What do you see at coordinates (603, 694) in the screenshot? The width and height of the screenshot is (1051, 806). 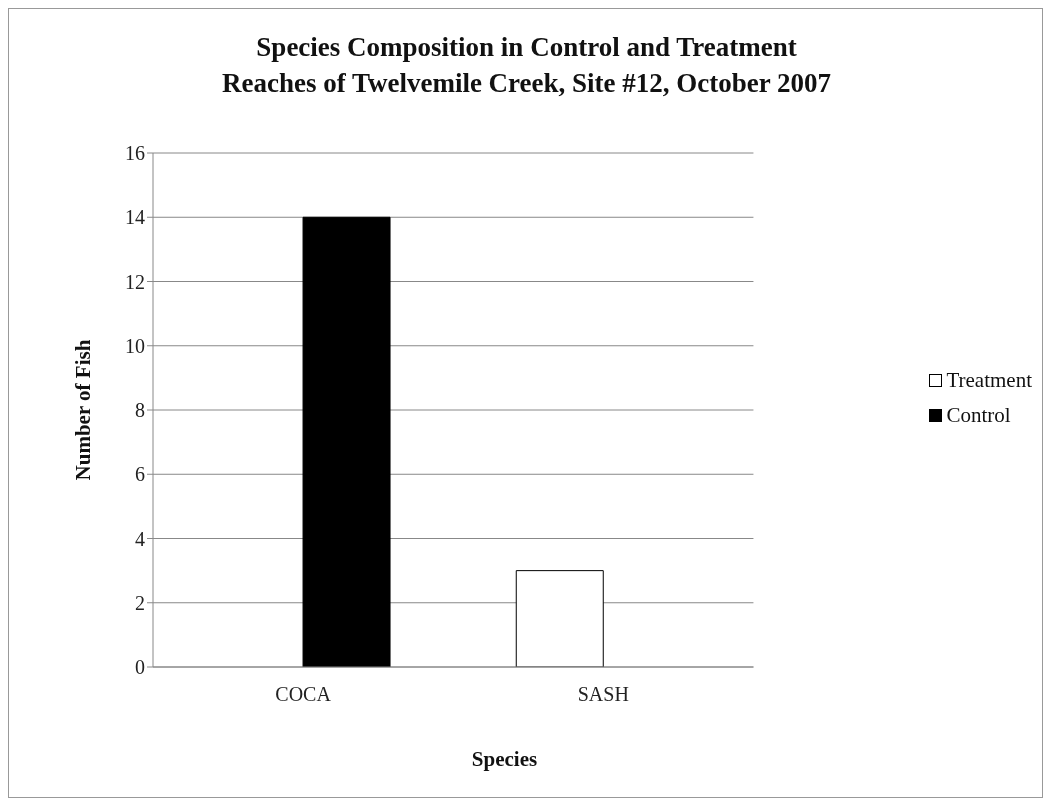 I see `x-tick-label: SASH` at bounding box center [603, 694].